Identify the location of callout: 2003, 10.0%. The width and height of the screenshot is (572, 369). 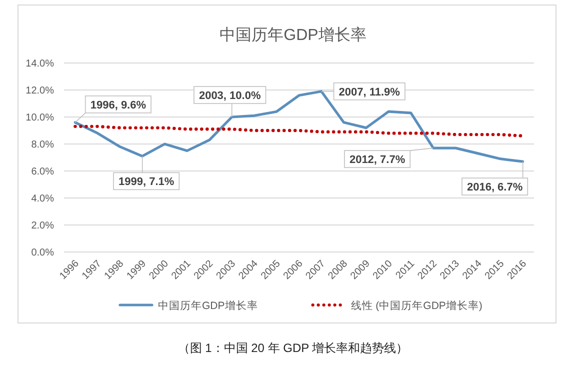
(230, 102).